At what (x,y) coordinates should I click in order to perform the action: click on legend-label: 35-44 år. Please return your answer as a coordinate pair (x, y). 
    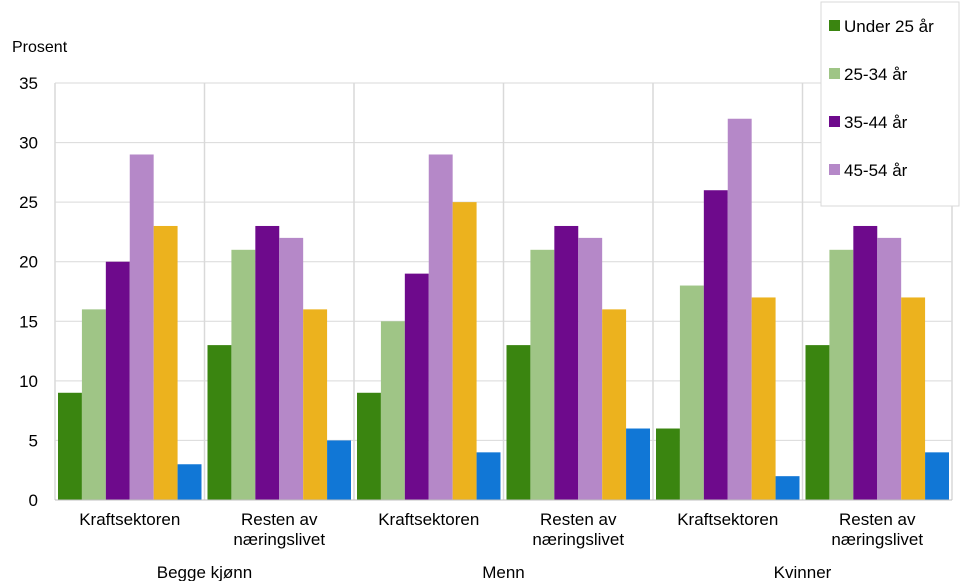
    Looking at the image, I should click on (876, 122).